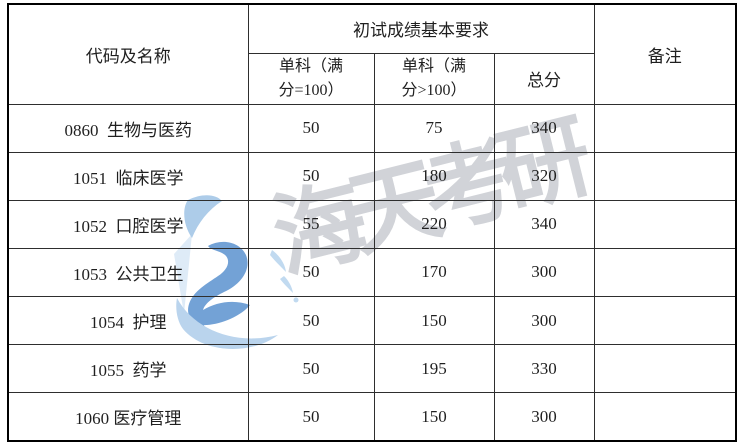  I want to click on table-row: 1053 公共卫生 50 170 300, so click(372, 272).